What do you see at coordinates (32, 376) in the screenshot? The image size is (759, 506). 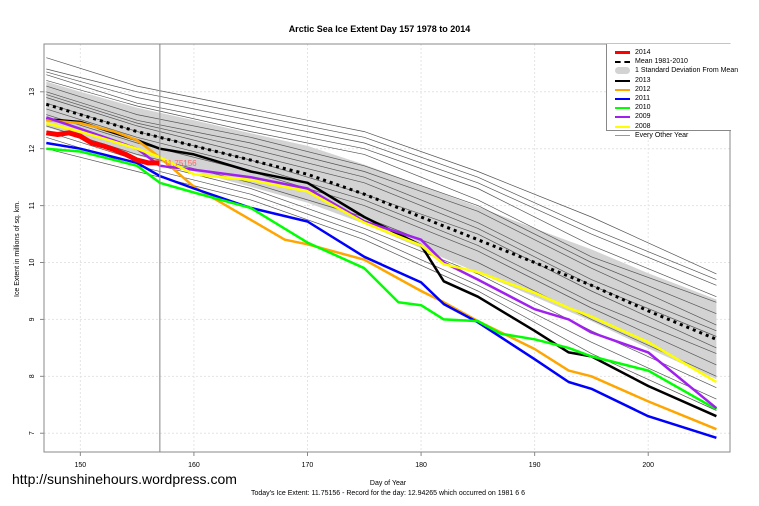 I see `y-tick-label: 8` at bounding box center [32, 376].